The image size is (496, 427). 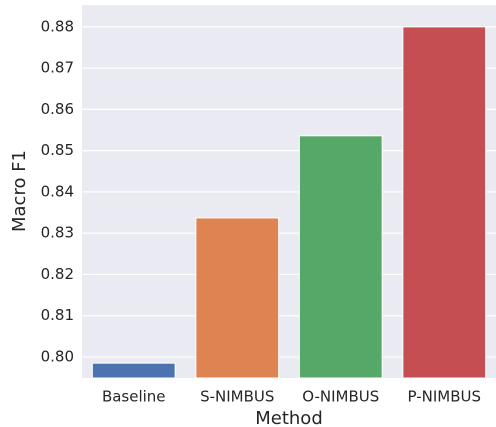 What do you see at coordinates (57, 150) in the screenshot?
I see `y-tick-label: 0.85` at bounding box center [57, 150].